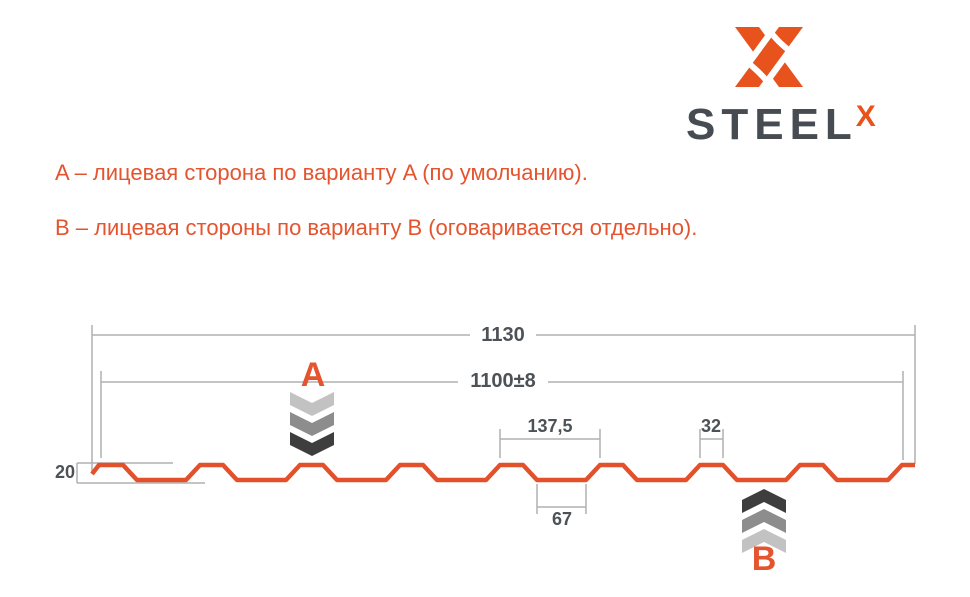 Image resolution: width=970 pixels, height=597 pixels. Describe the element at coordinates (764, 559) in the screenshot. I see `side-b-label: B` at that location.